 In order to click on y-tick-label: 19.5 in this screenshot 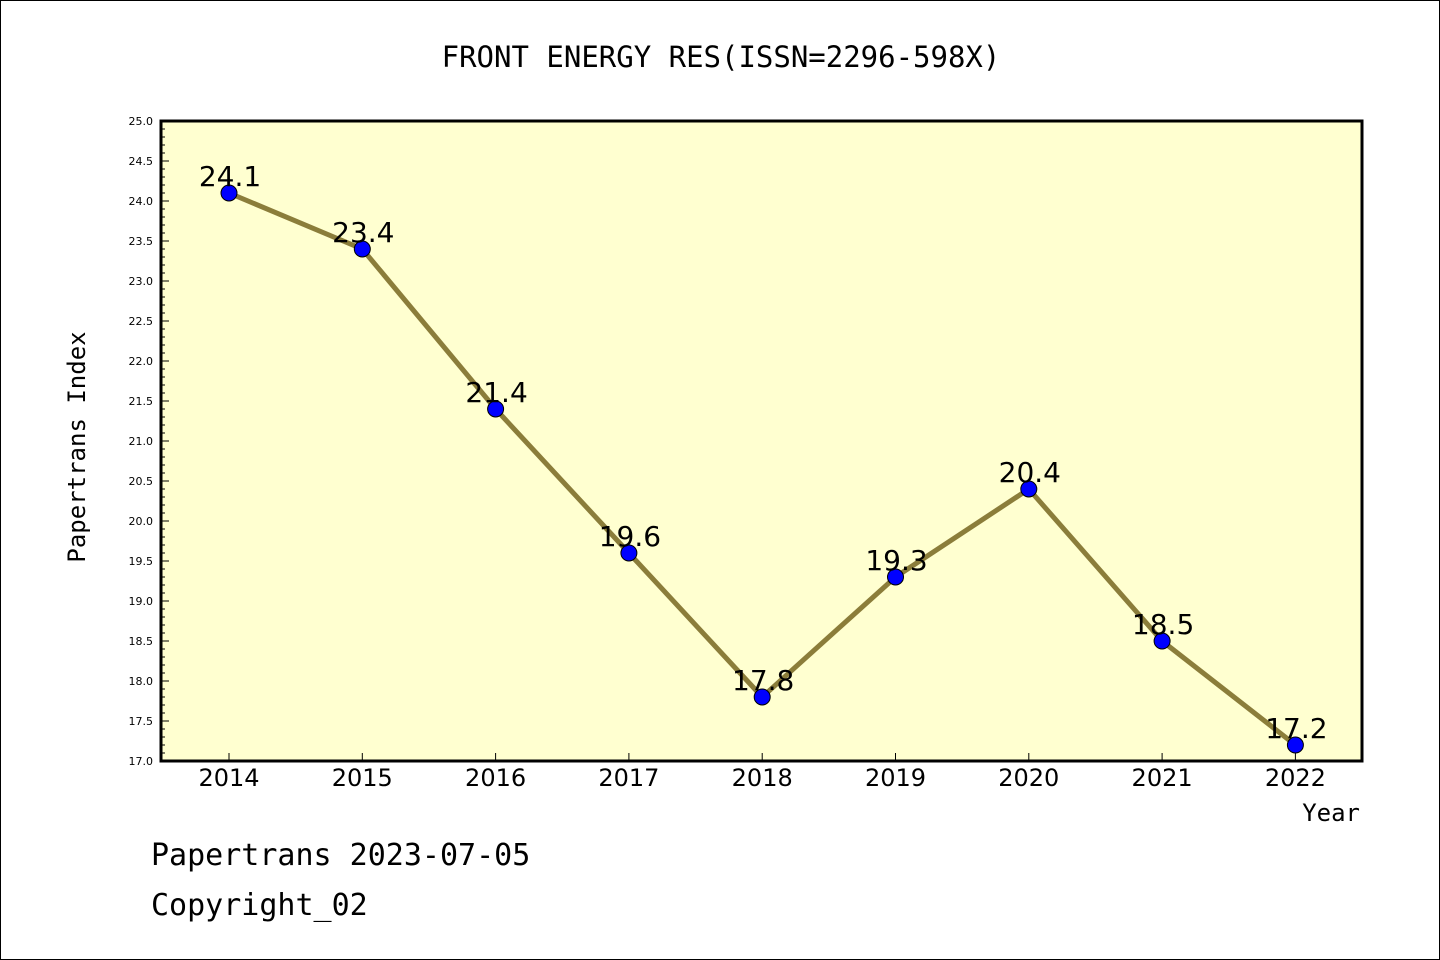, I will do `click(141, 561)`.